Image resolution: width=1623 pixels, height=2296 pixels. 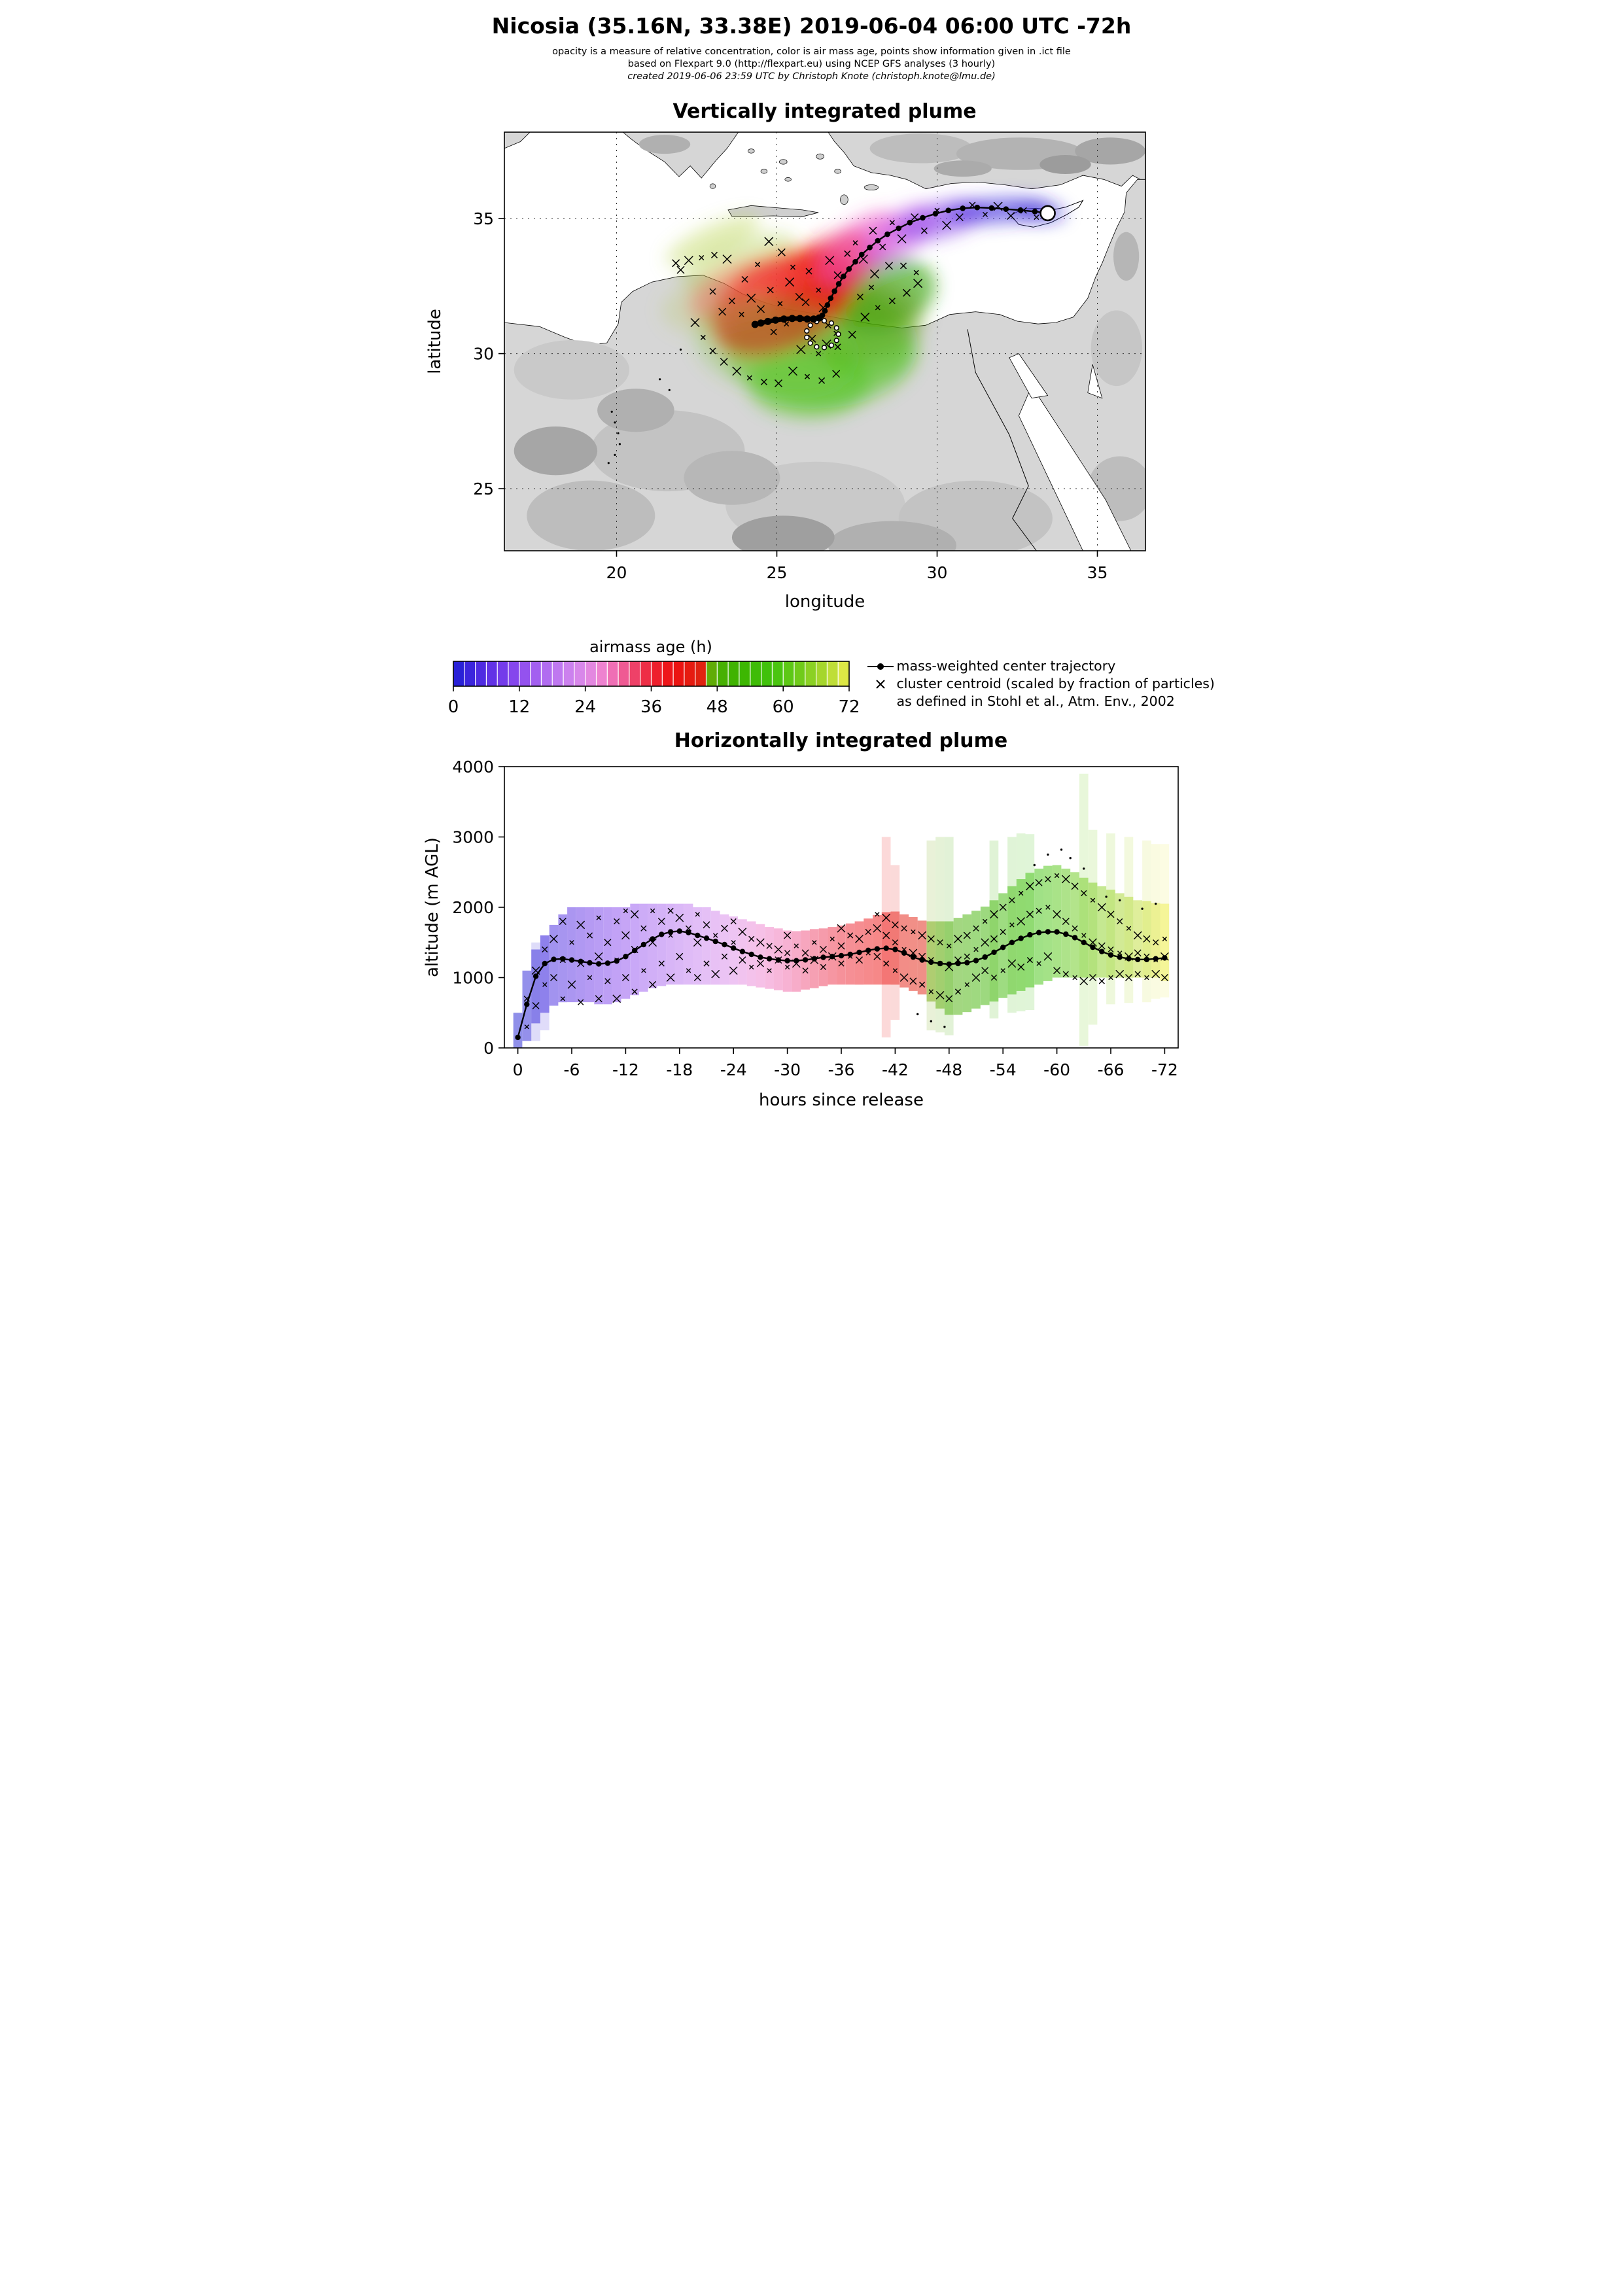 I want to click on svg-text: -48, so click(x=949, y=1069).